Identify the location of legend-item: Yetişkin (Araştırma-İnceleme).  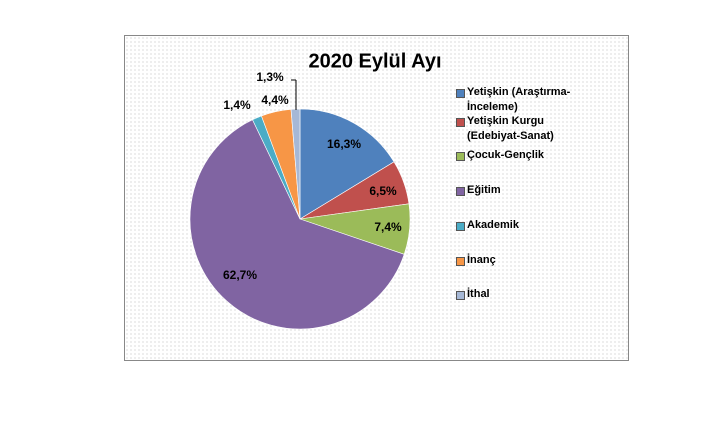
(536, 100).